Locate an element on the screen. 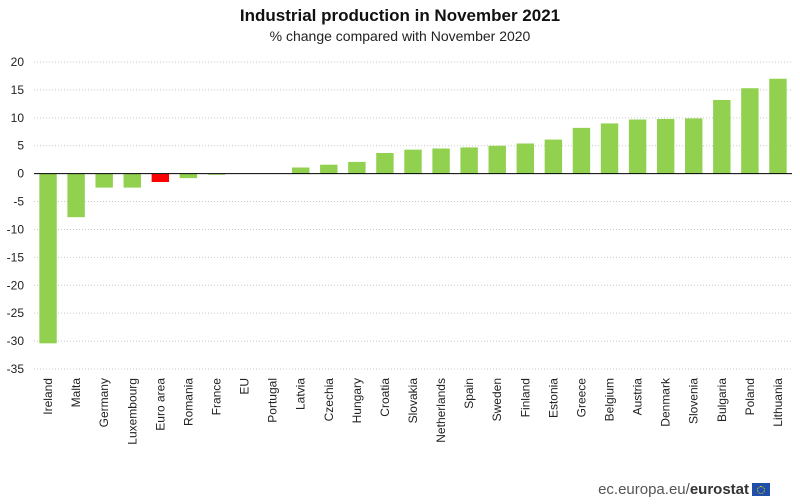 The width and height of the screenshot is (800, 504). x-tick-label: Belgium is located at coordinates (610, 399).